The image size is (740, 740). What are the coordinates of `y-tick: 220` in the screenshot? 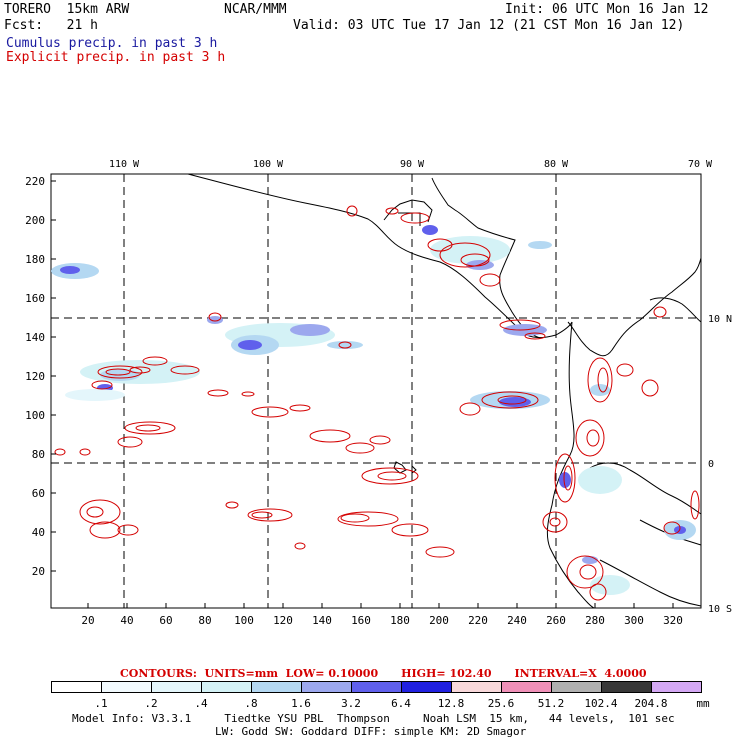 It's located at (35, 181).